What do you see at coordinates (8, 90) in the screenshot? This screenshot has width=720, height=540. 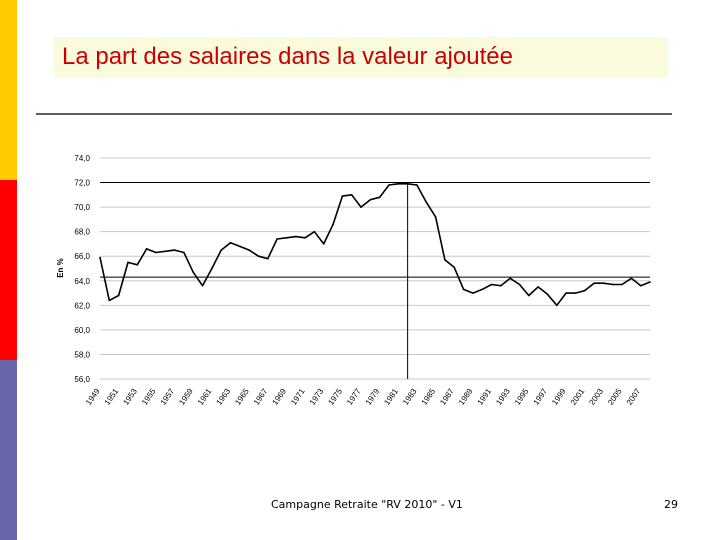 I see `accent-bar-yellow` at bounding box center [8, 90].